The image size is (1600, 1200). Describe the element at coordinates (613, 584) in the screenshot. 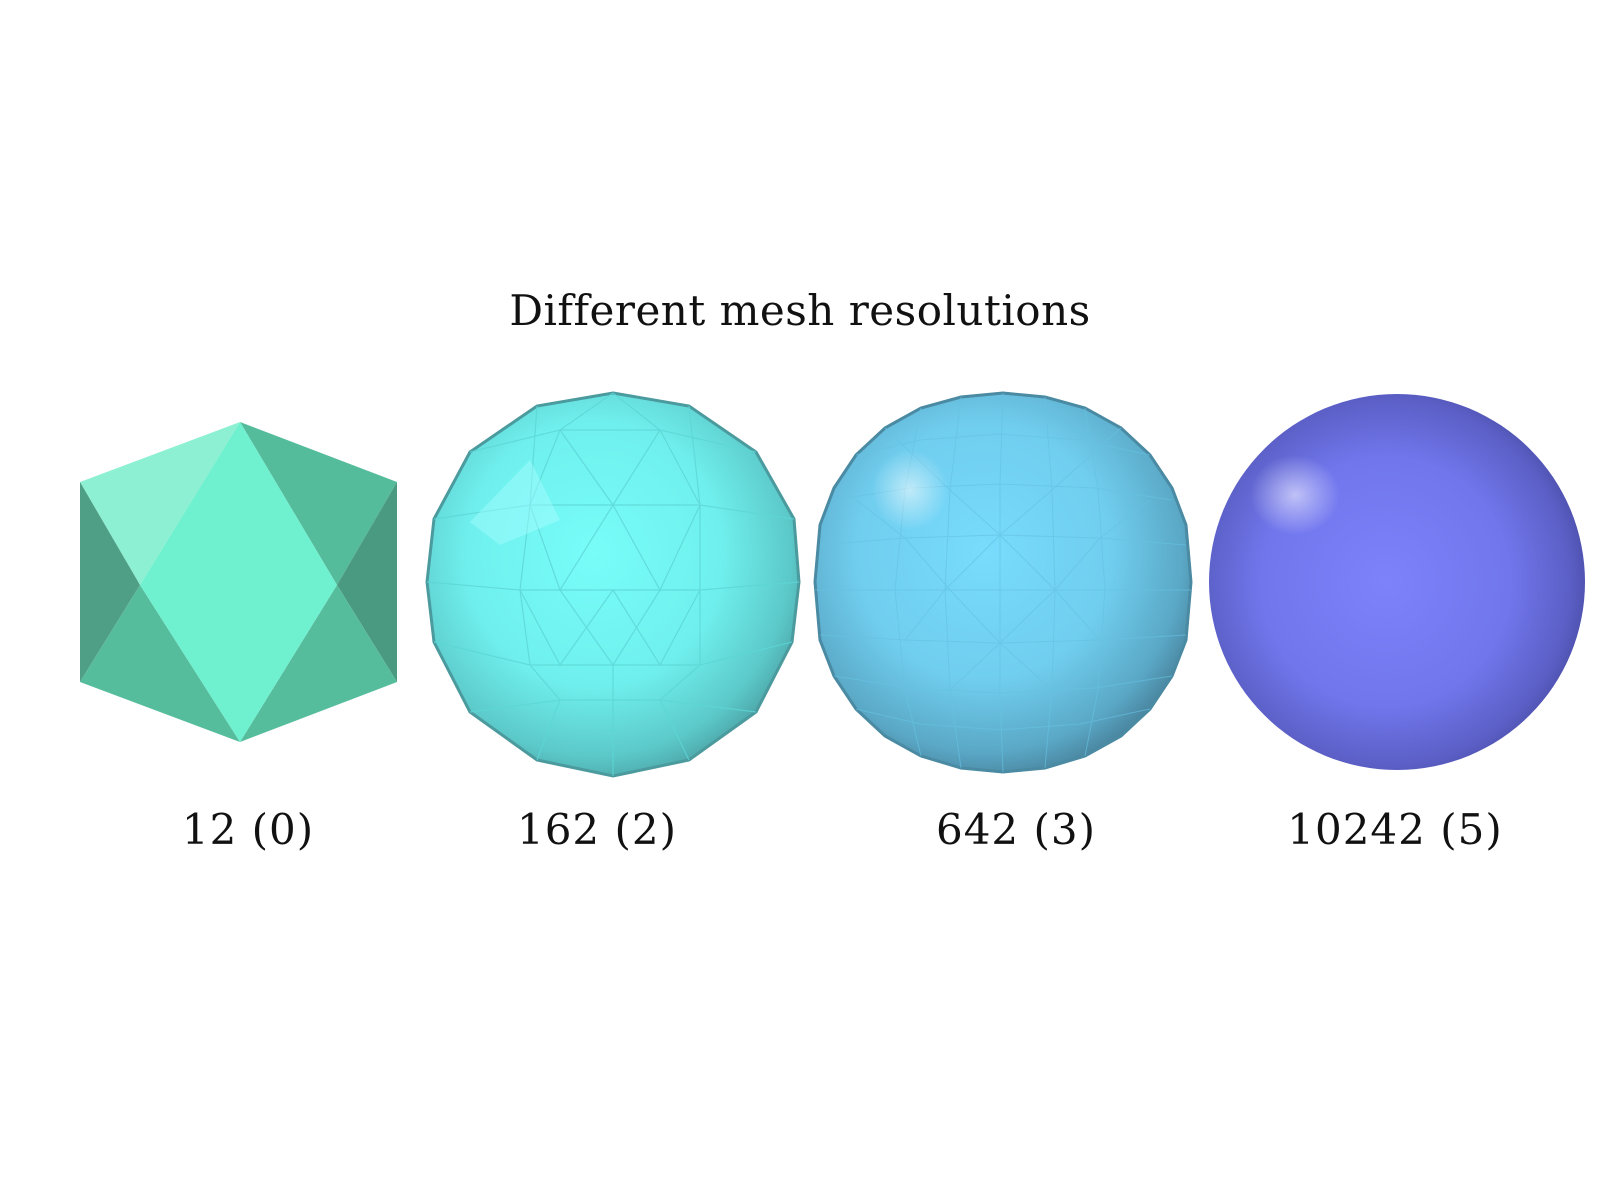

I see `faceted-sphere-162-icon` at that location.